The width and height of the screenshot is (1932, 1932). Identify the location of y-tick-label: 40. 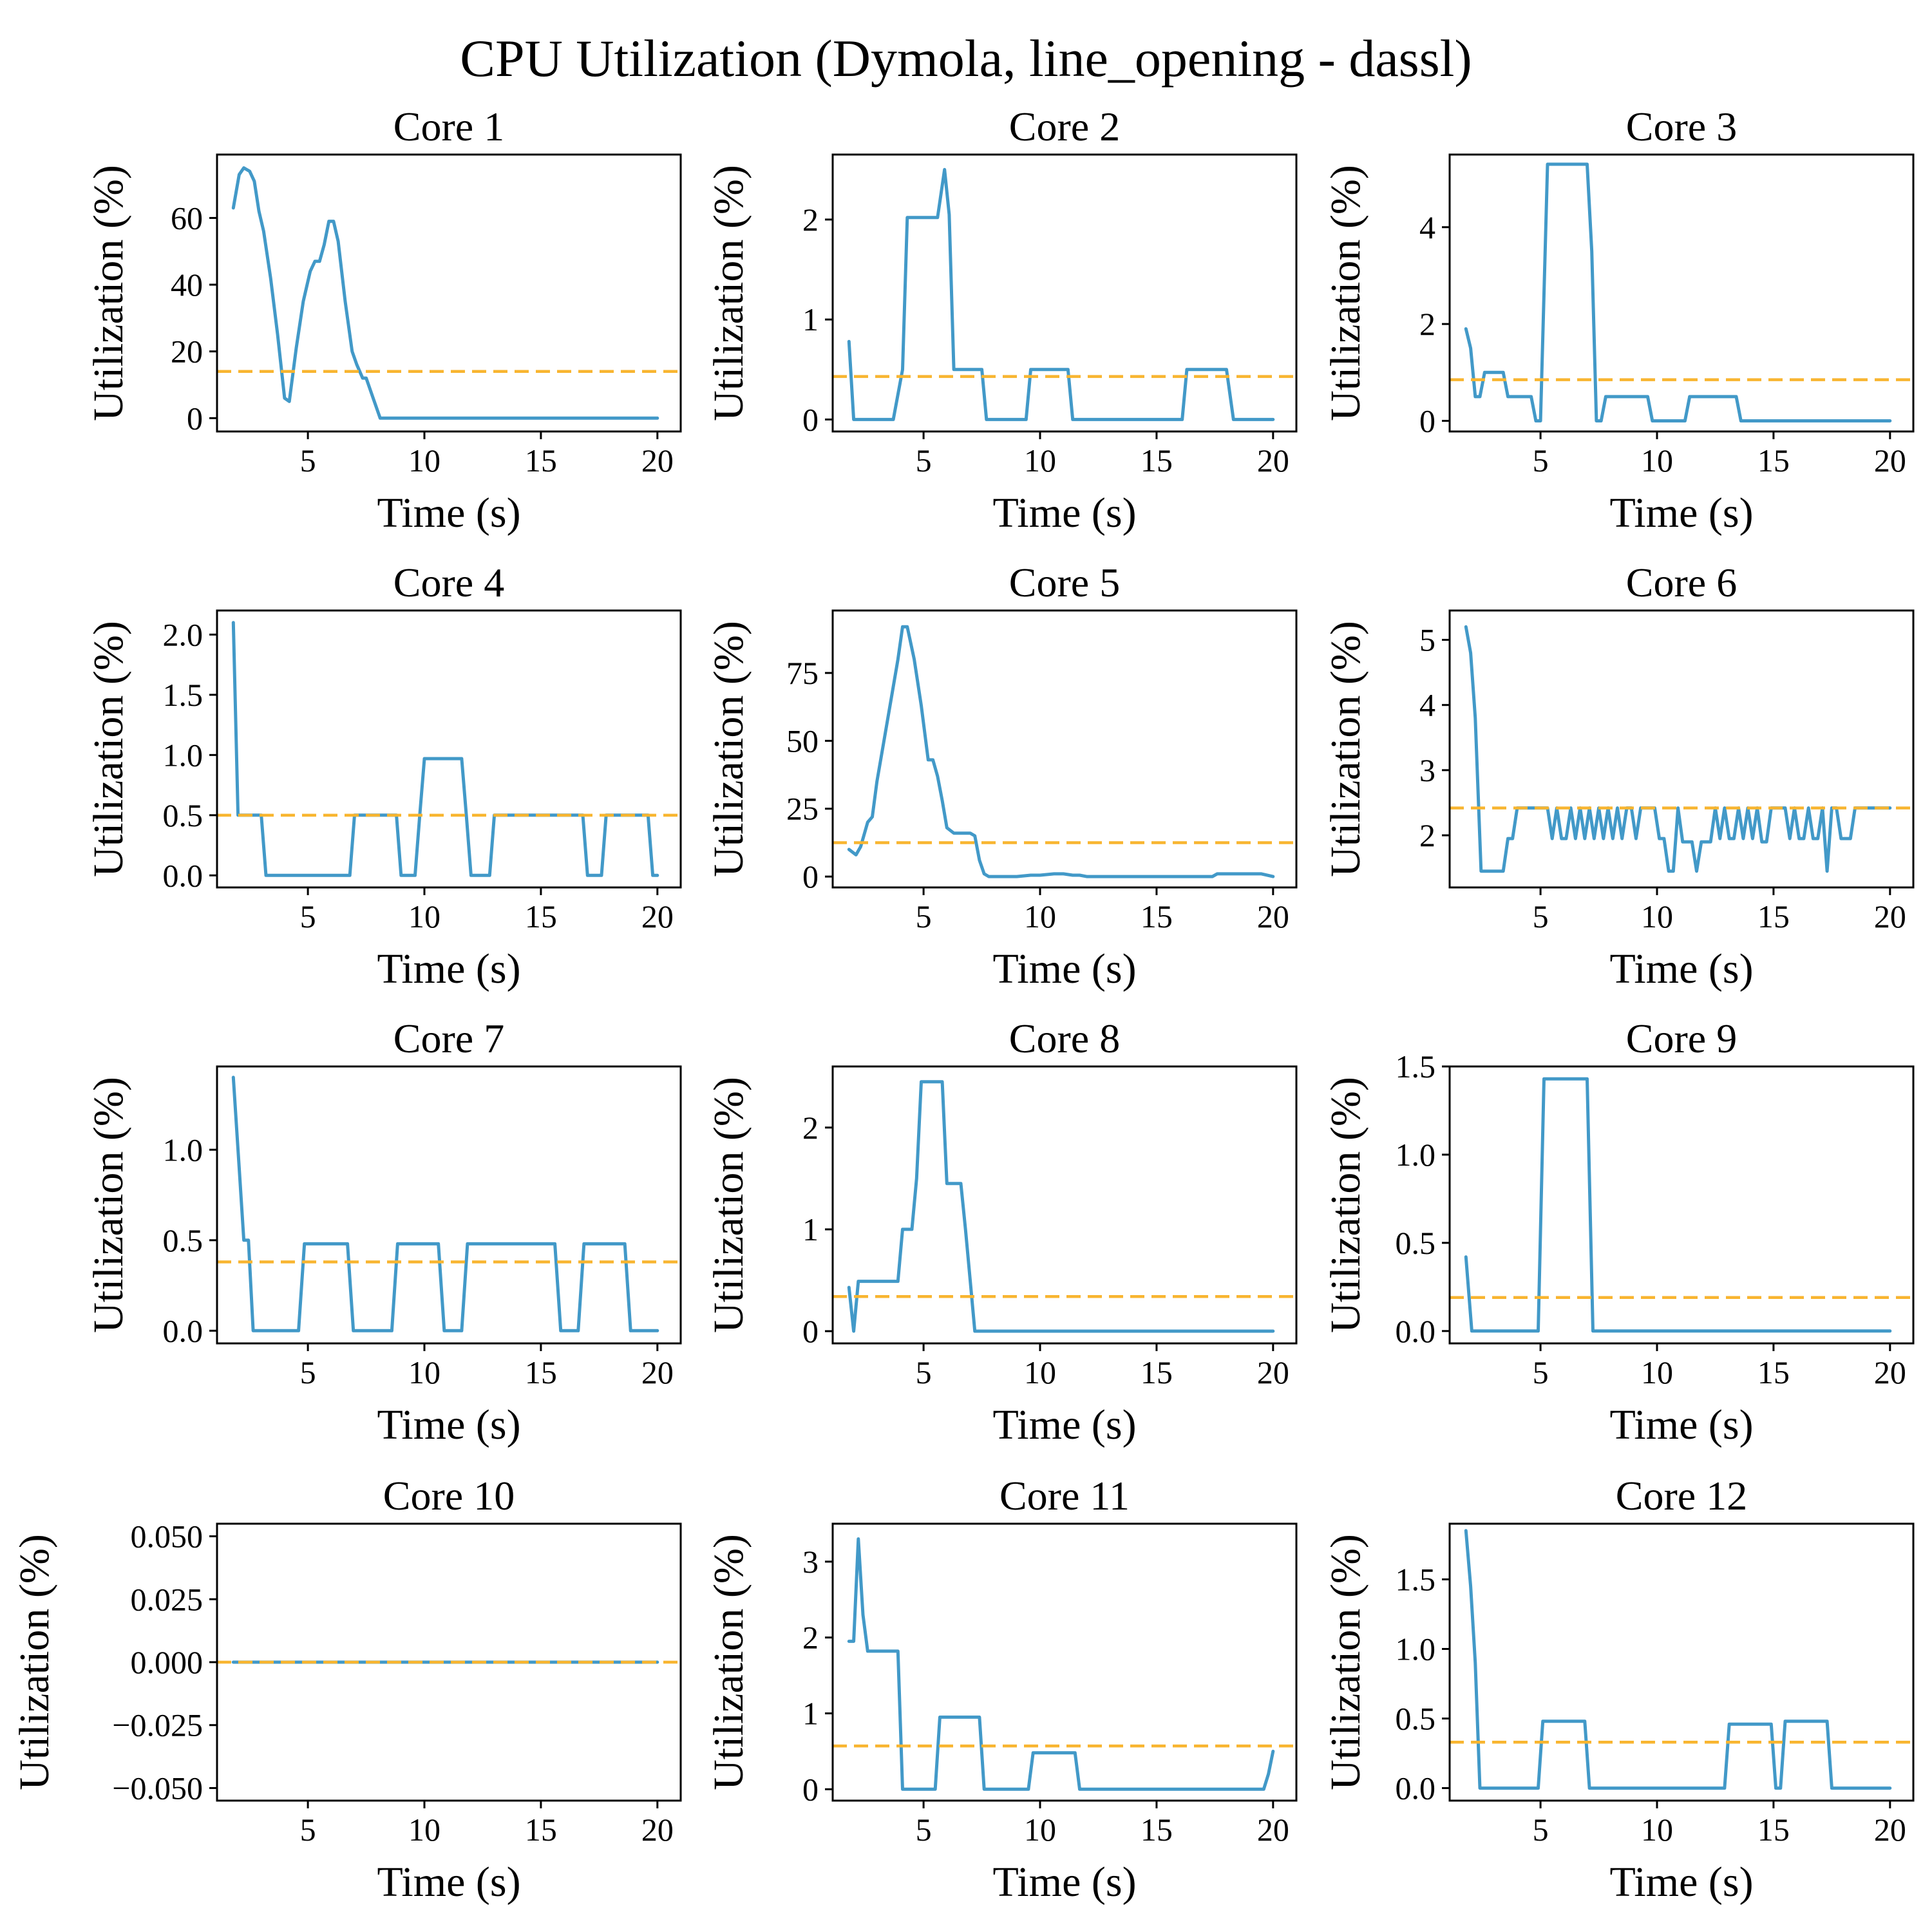
(187, 285).